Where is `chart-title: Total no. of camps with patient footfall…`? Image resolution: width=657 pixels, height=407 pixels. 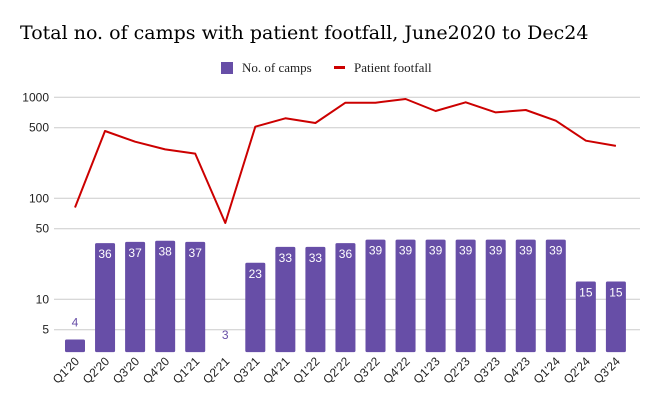
chart-title: Total no. of camps with patient footfall… is located at coordinates (304, 33).